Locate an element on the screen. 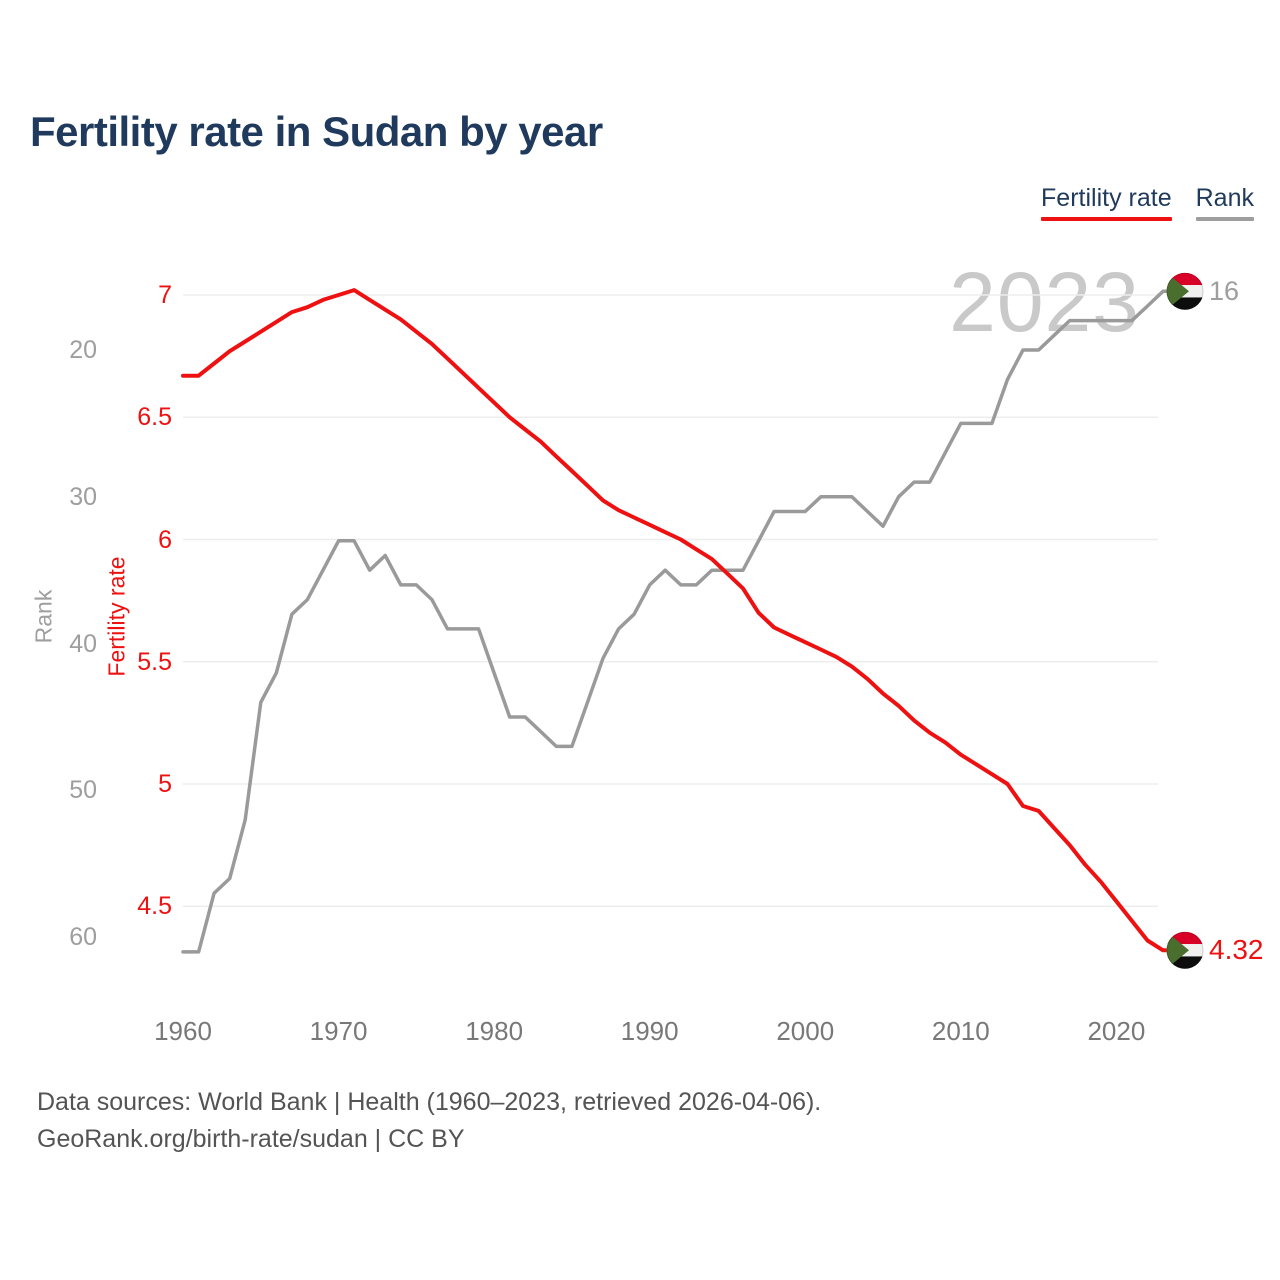 This screenshot has width=1280, height=1280. legend-item-rank: Rank is located at coordinates (1224, 202).